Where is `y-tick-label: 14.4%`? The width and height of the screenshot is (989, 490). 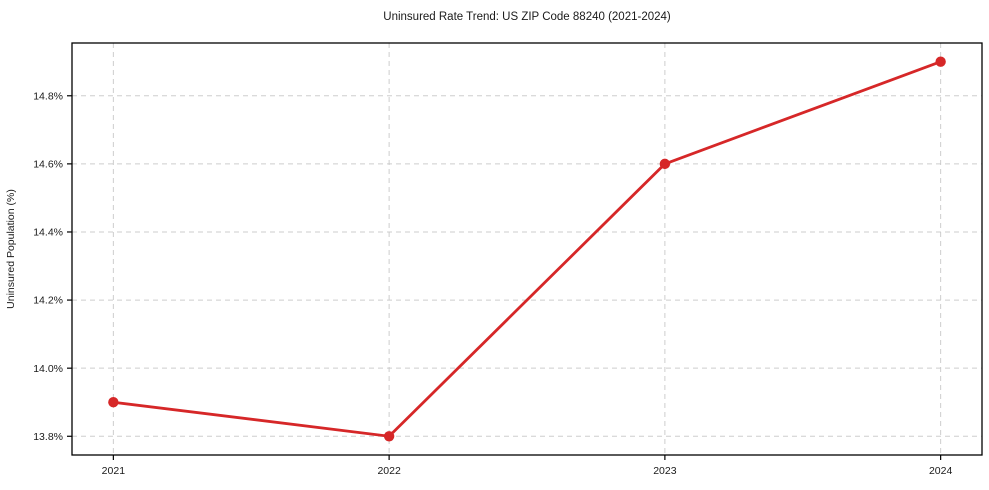 y-tick-label: 14.4% is located at coordinates (48, 233).